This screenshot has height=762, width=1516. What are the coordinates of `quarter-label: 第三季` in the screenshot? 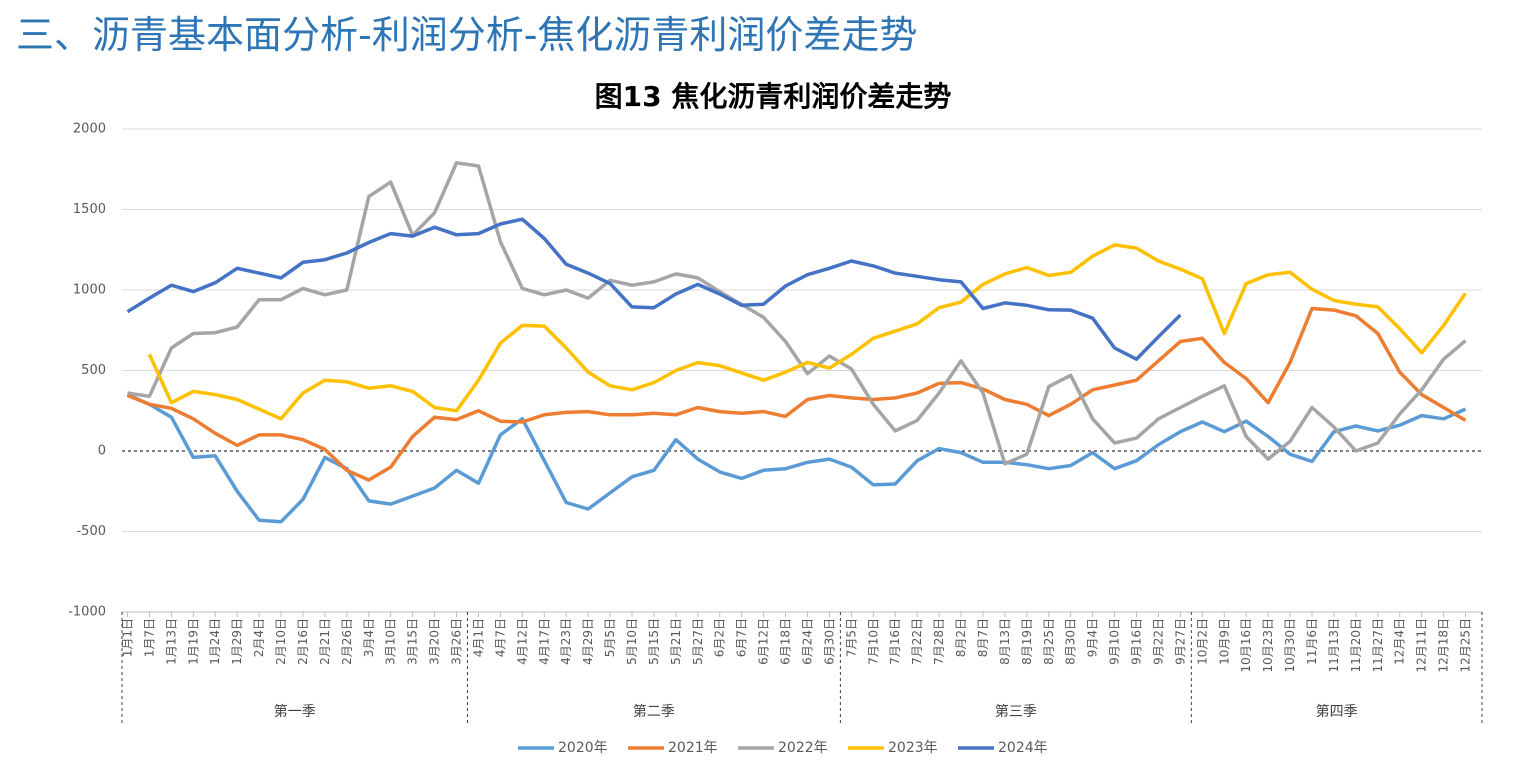 It's located at (1016, 711).